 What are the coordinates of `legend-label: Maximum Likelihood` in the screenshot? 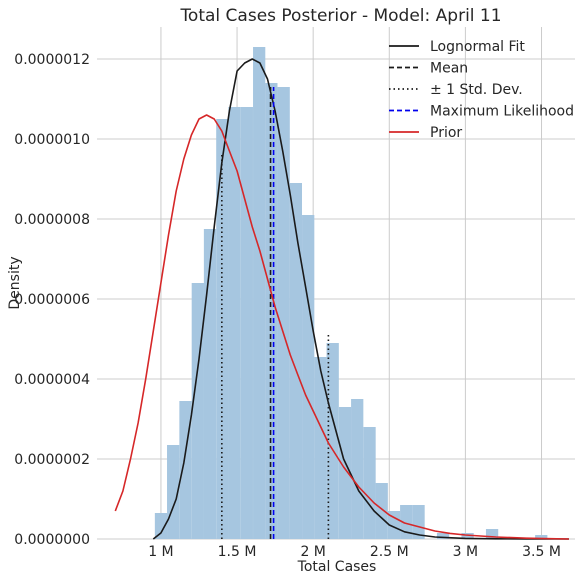 It's located at (502, 112).